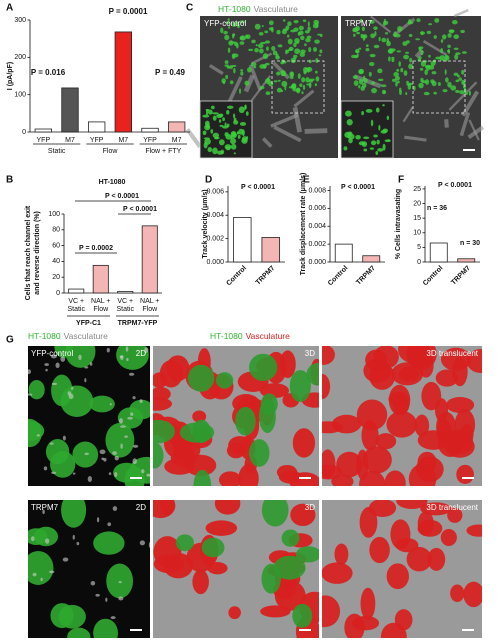 The width and height of the screenshot is (500, 644). I want to click on y-axis-label: Track velocity (μm/s), so click(205, 223).